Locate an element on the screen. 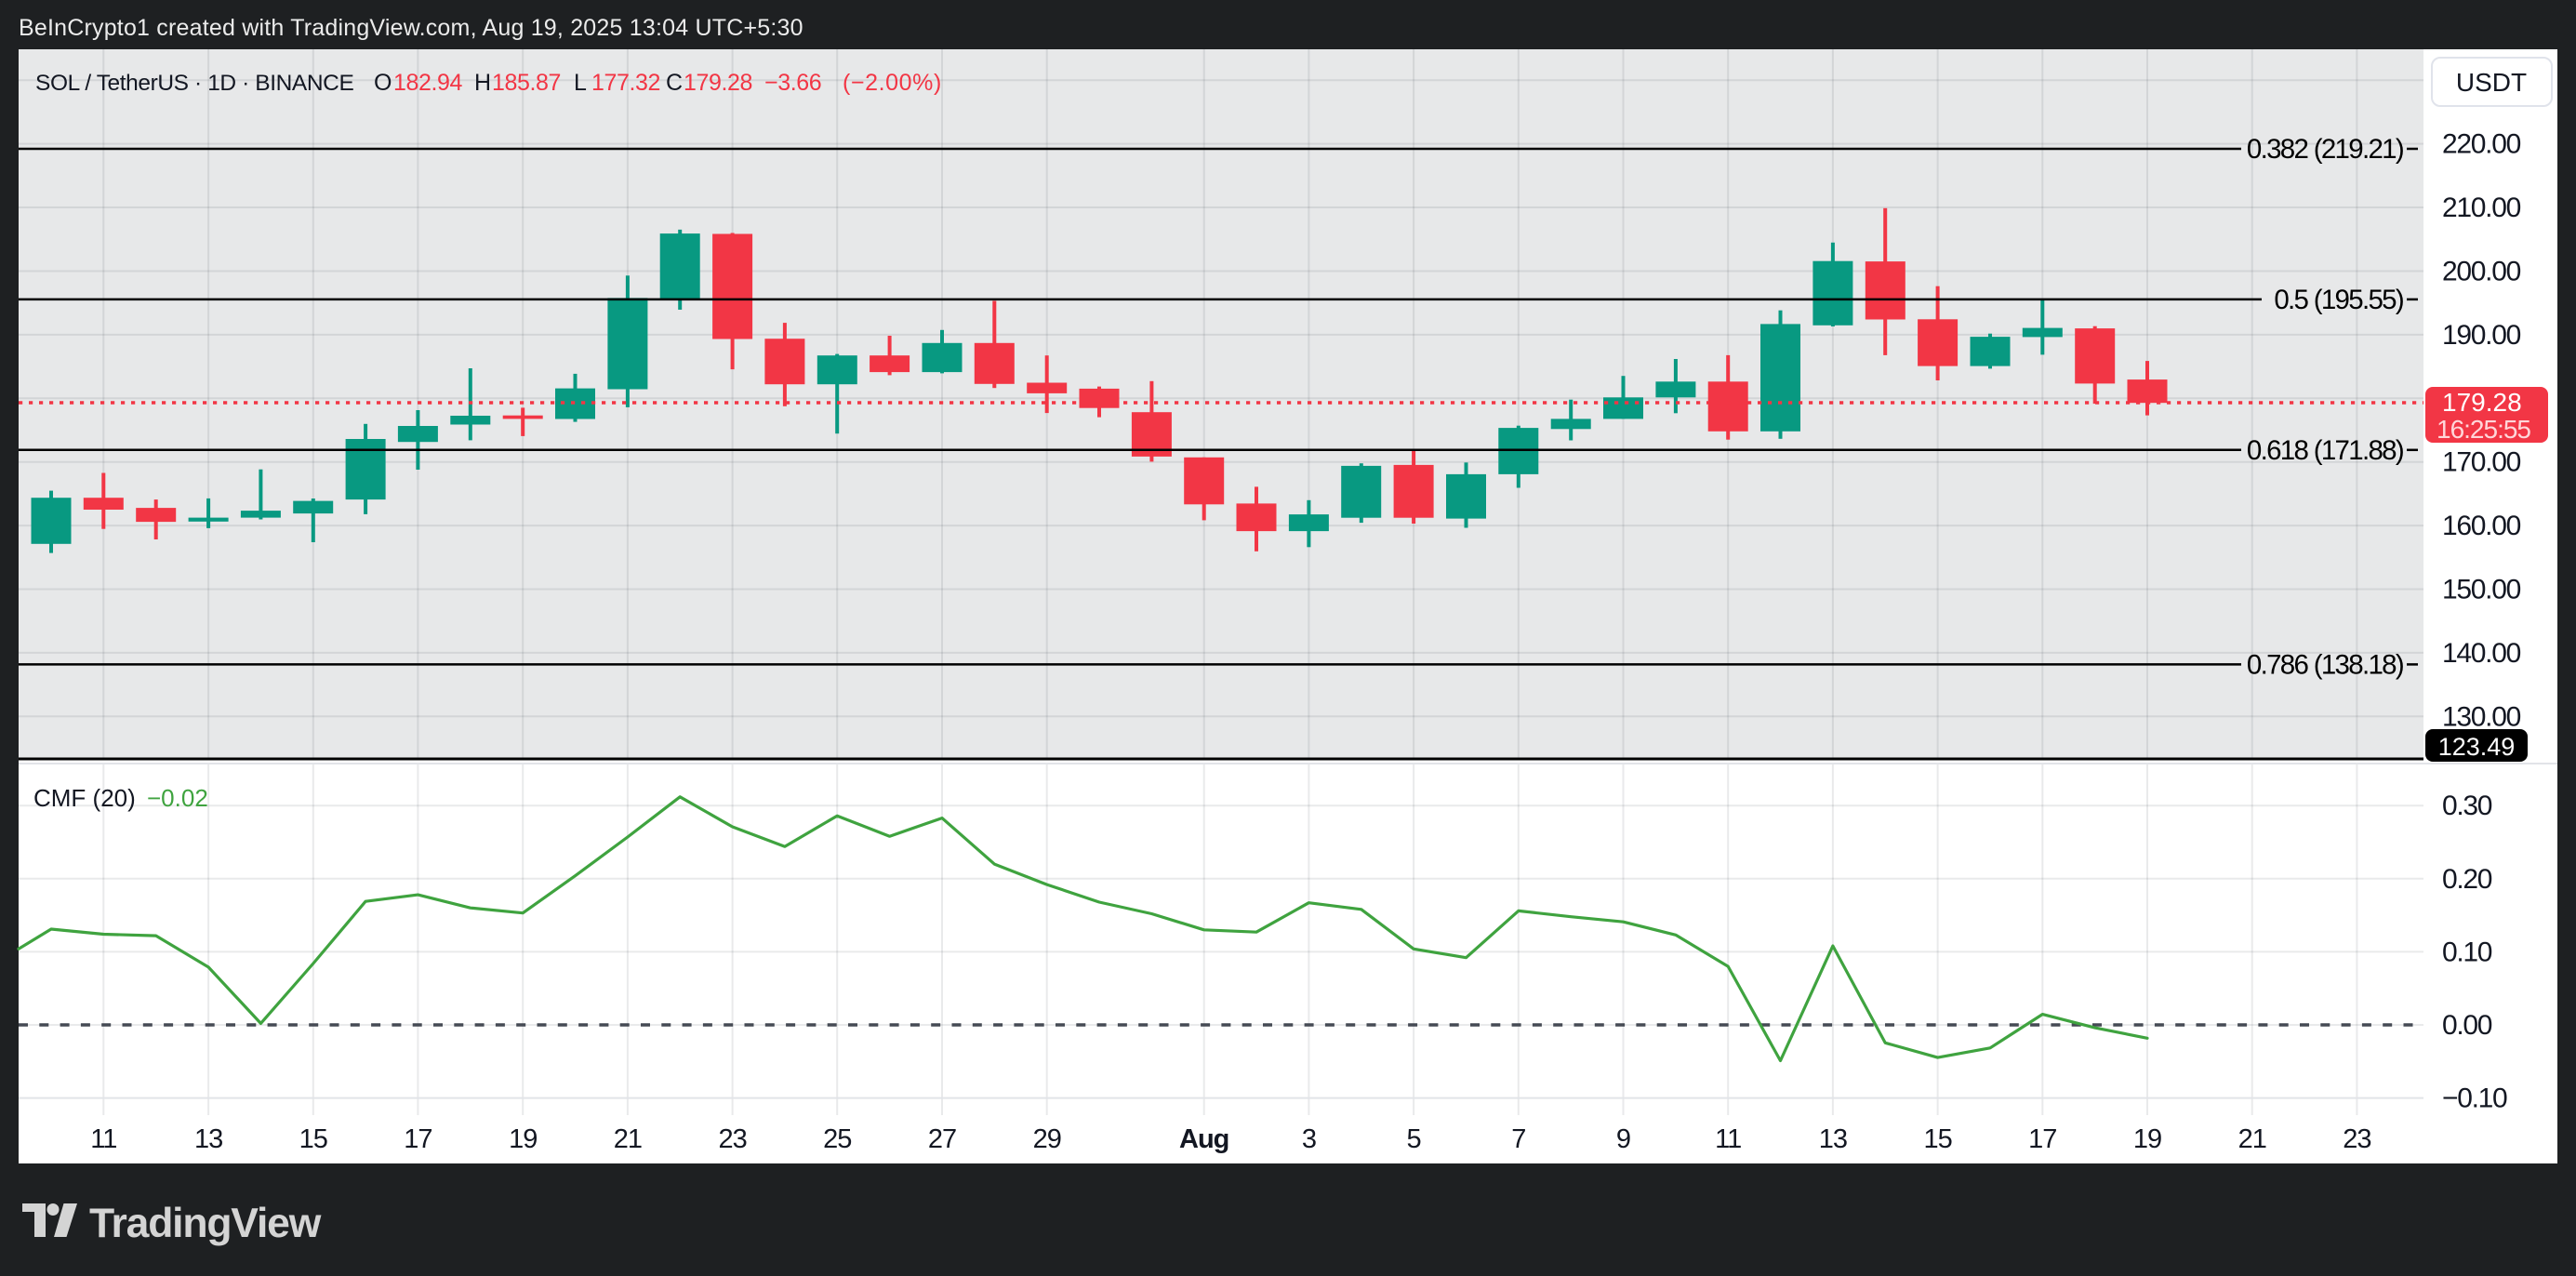 This screenshot has height=1276, width=2576. svg-text: O is located at coordinates (383, 83).